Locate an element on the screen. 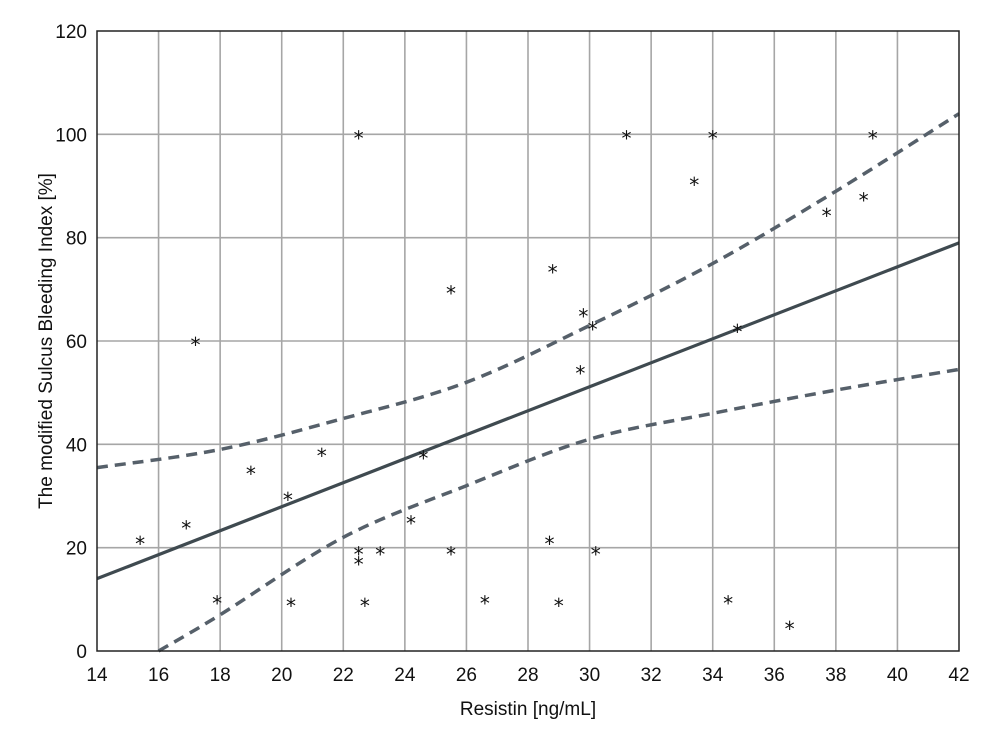 This screenshot has height=750, width=1000. y-tick-label: 60 is located at coordinates (76, 342).